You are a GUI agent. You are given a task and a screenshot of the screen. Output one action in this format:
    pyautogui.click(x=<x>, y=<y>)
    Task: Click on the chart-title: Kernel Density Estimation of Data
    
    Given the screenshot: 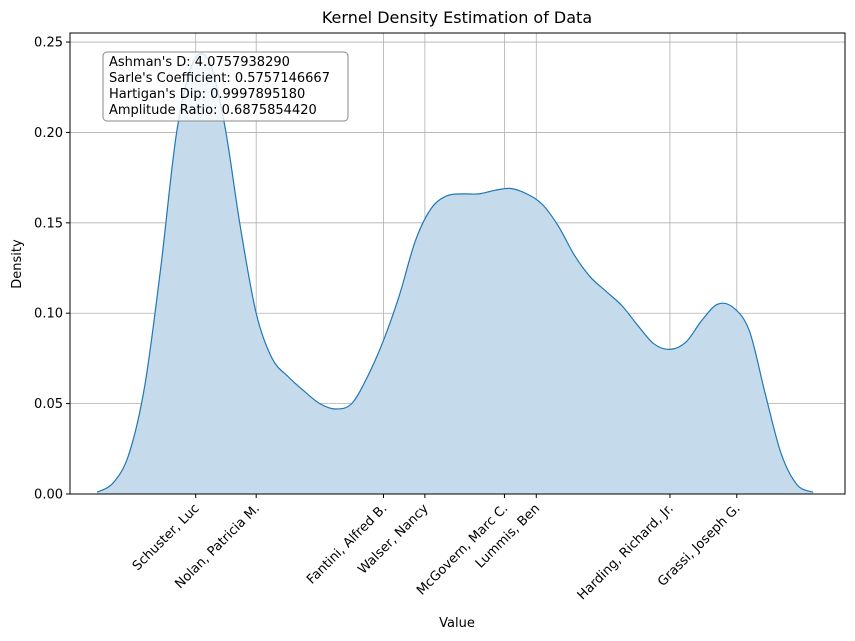 What is the action you would take?
    pyautogui.click(x=457, y=17)
    